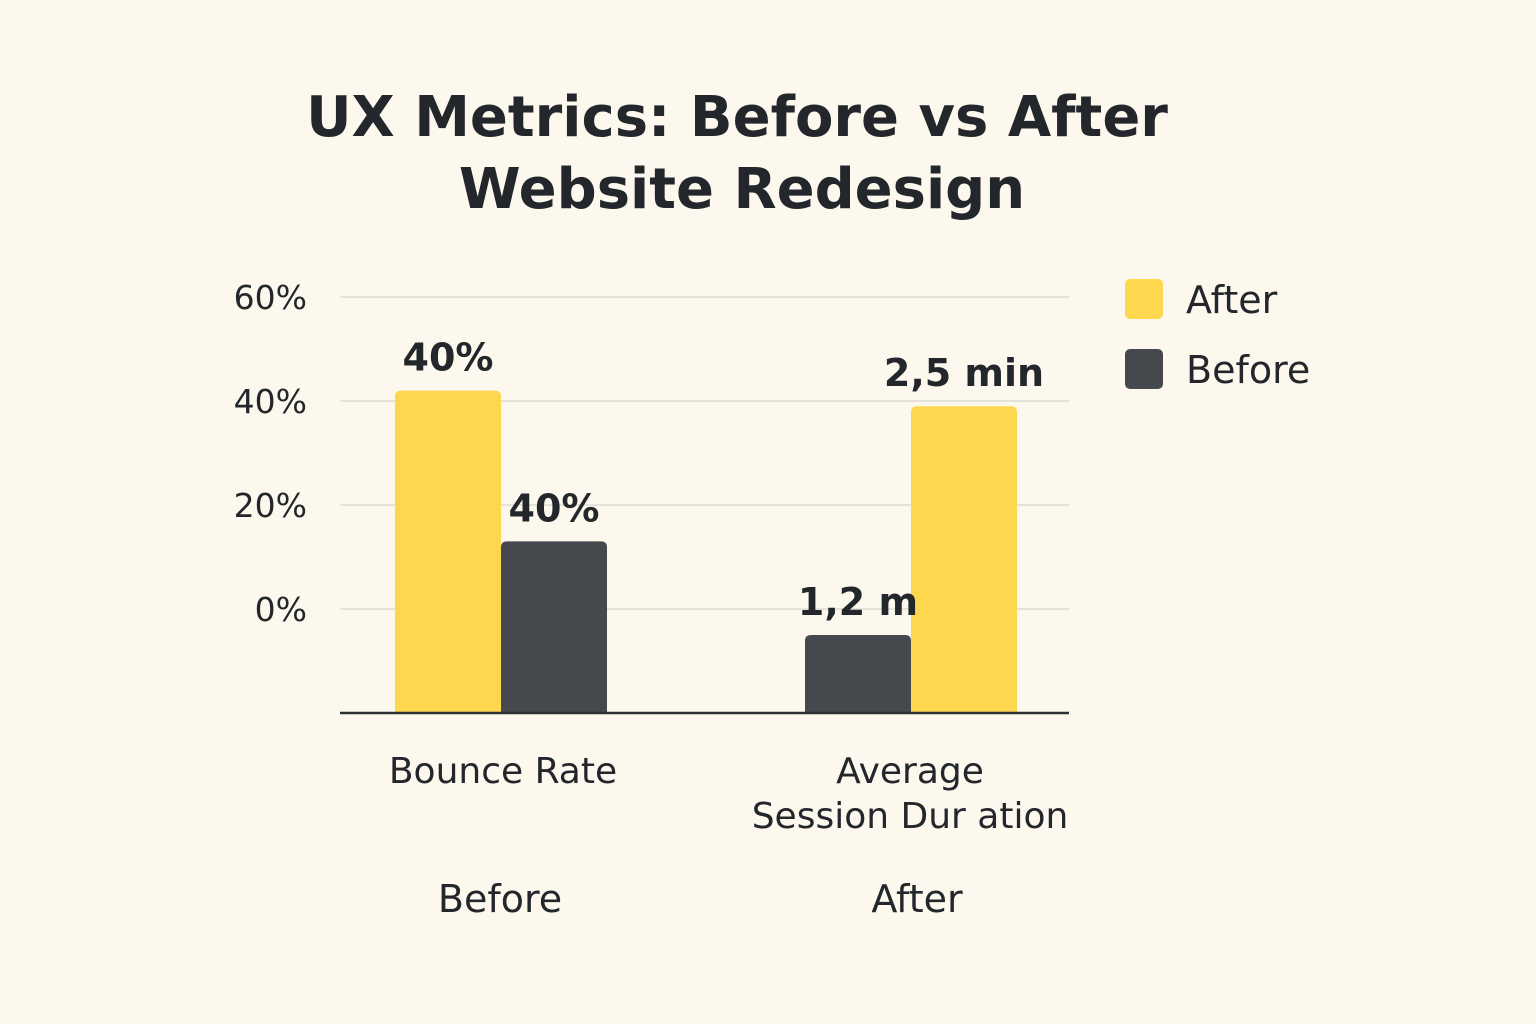  I want to click on bar-before-bounce-rate, so click(554, 627).